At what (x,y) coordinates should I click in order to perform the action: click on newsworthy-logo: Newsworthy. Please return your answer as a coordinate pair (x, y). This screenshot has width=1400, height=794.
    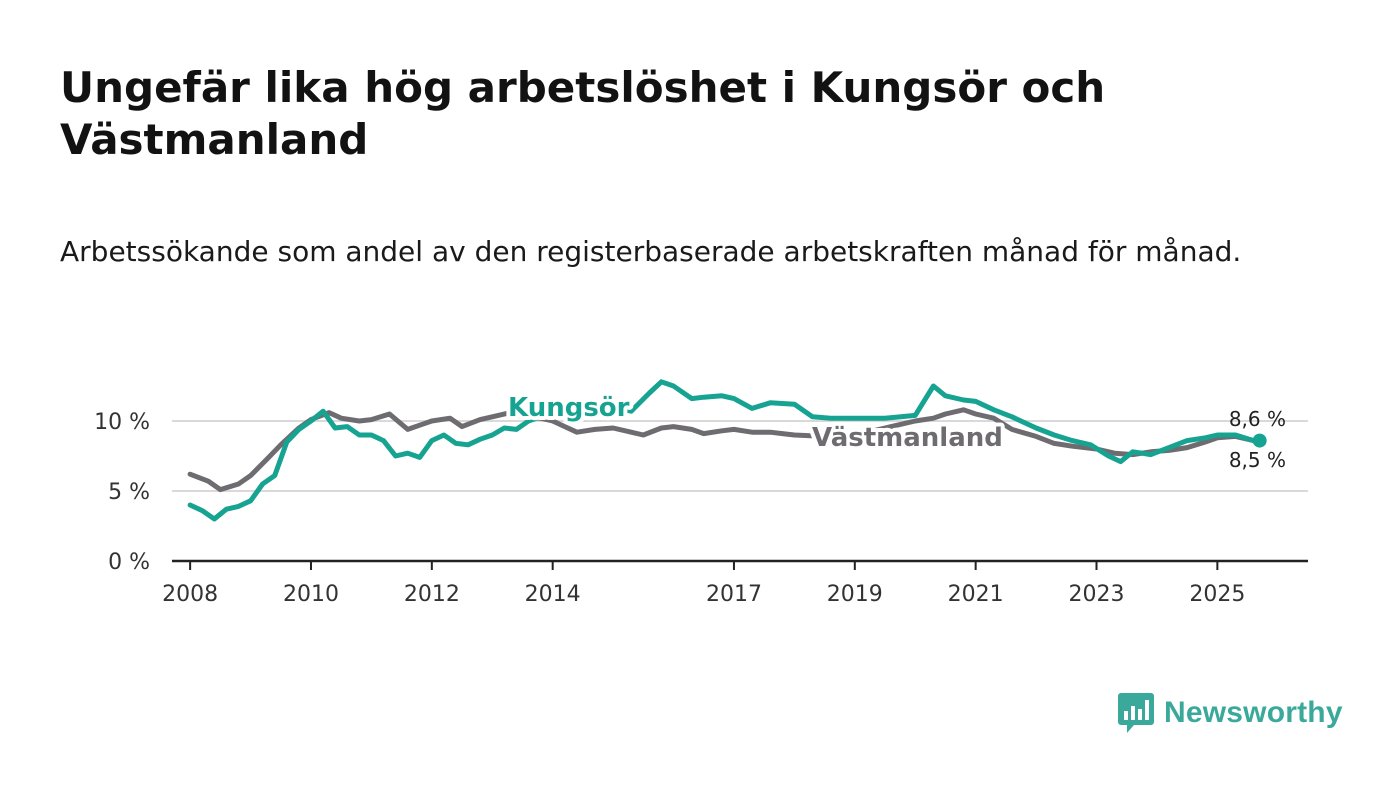
    Looking at the image, I should click on (1230, 713).